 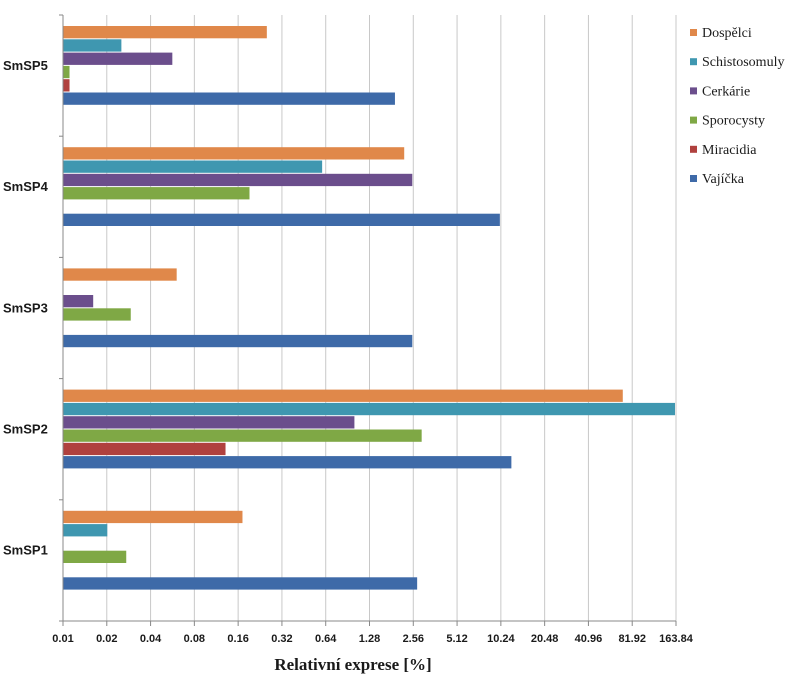 I want to click on x-tick-label: 20.48, so click(x=545, y=639).